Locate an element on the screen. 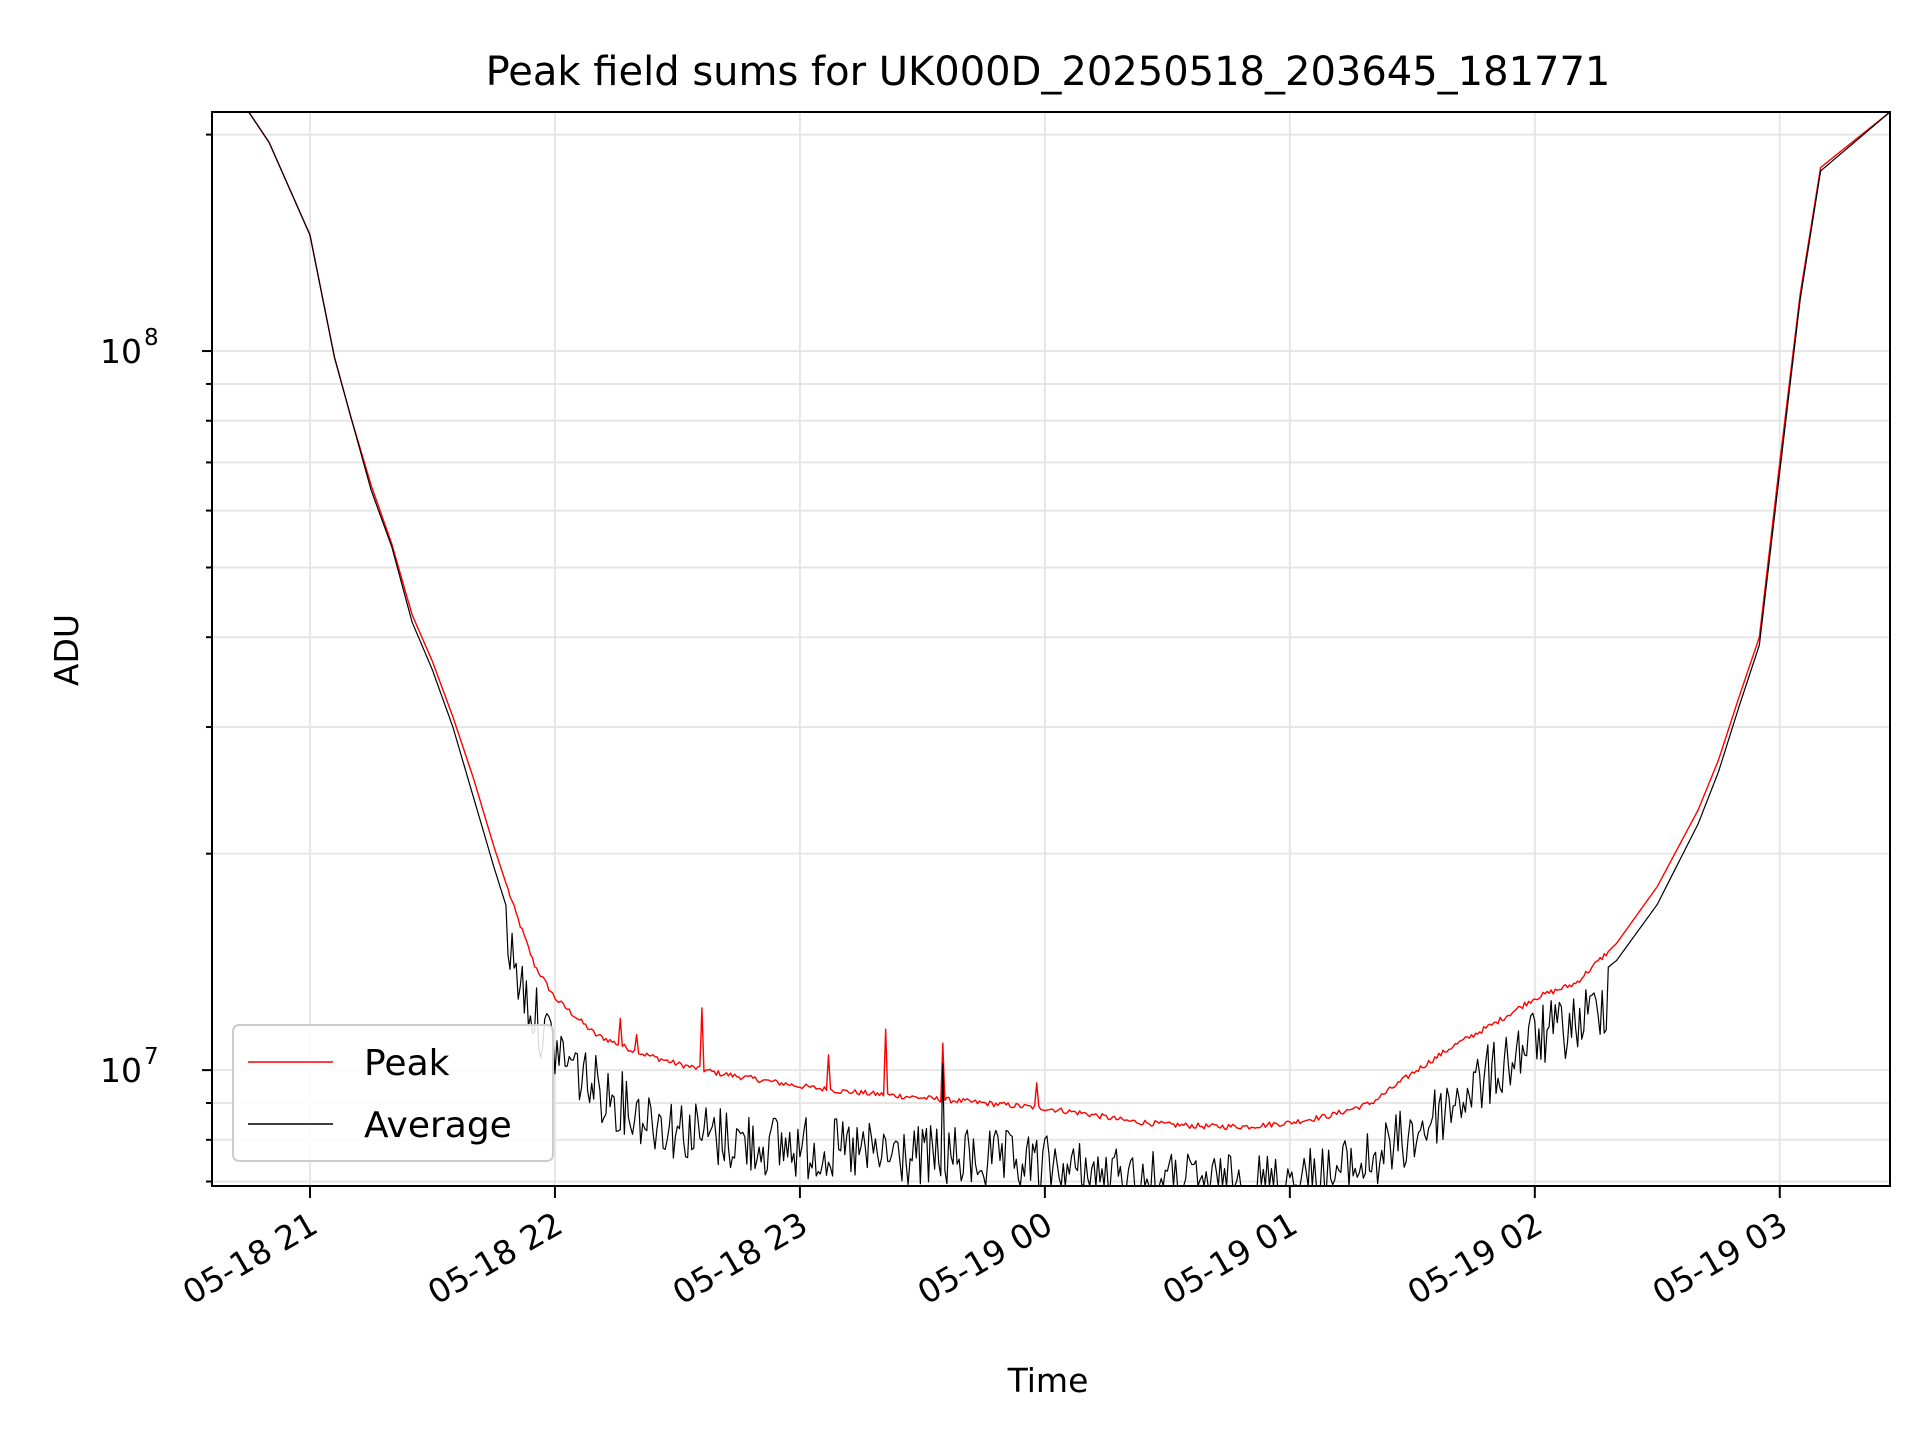 The width and height of the screenshot is (1920, 1440). legend: Peak Average is located at coordinates (393, 1093).